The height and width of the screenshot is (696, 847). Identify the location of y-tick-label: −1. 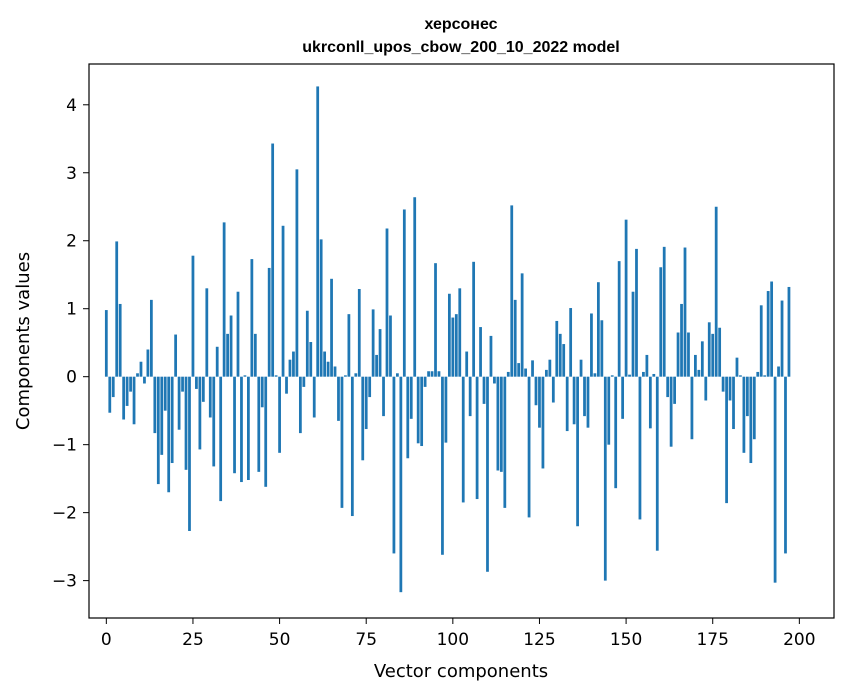
(64, 446).